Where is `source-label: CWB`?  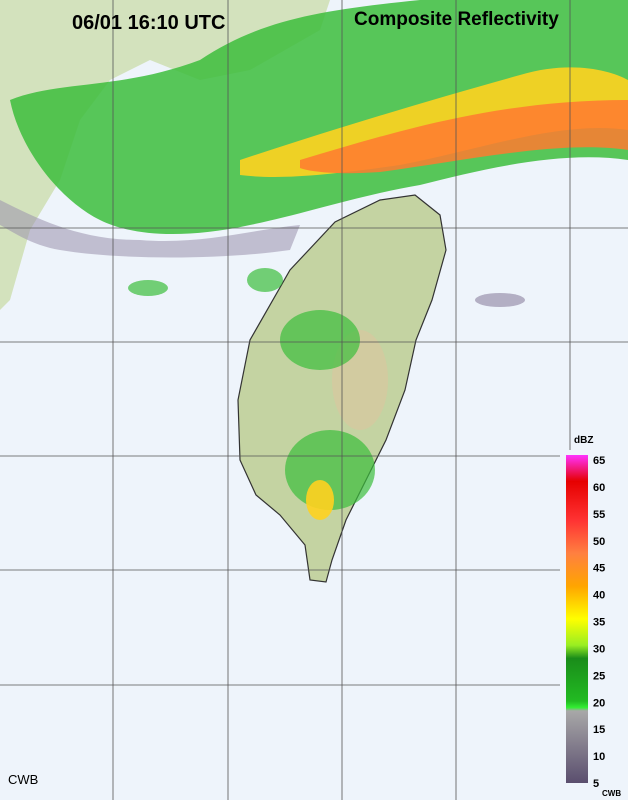
source-label: CWB is located at coordinates (23, 779).